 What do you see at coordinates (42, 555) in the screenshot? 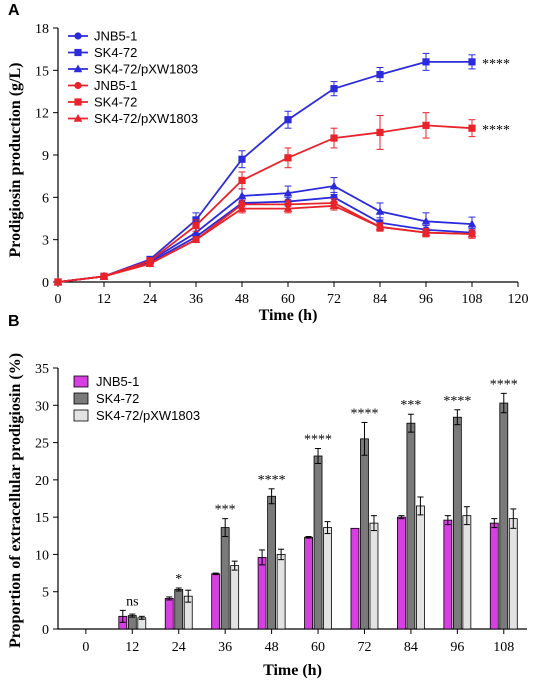
I see `y-tick-label: 10` at bounding box center [42, 555].